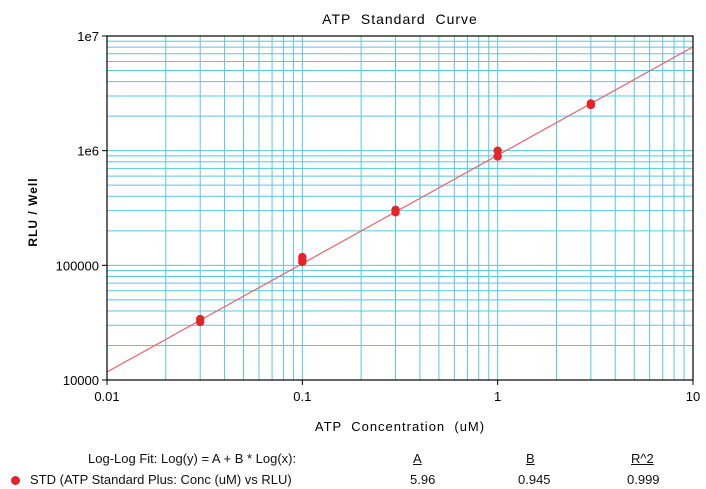  I want to click on y-tick-label: 100000, so click(77, 265).